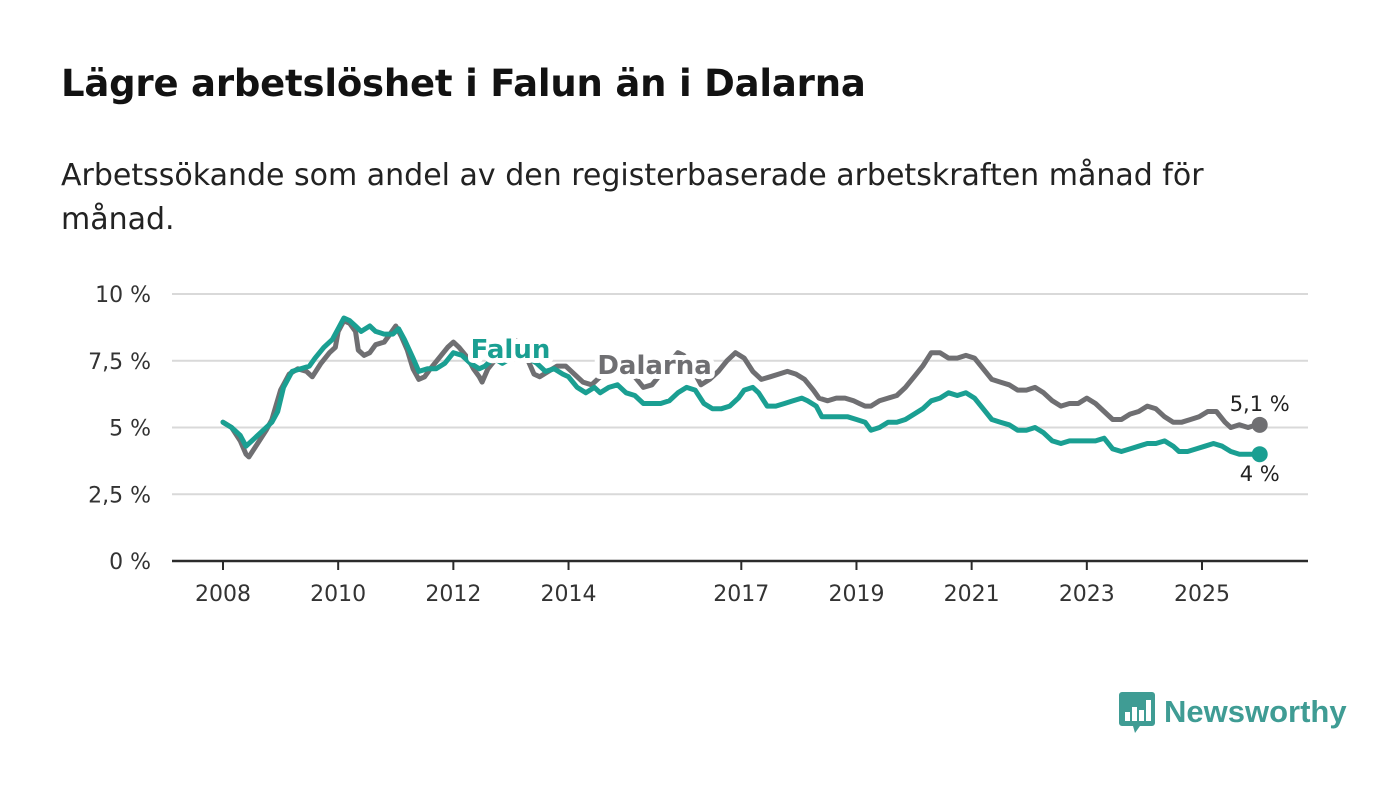  I want to click on x-tick-label: 2025, so click(1202, 594).